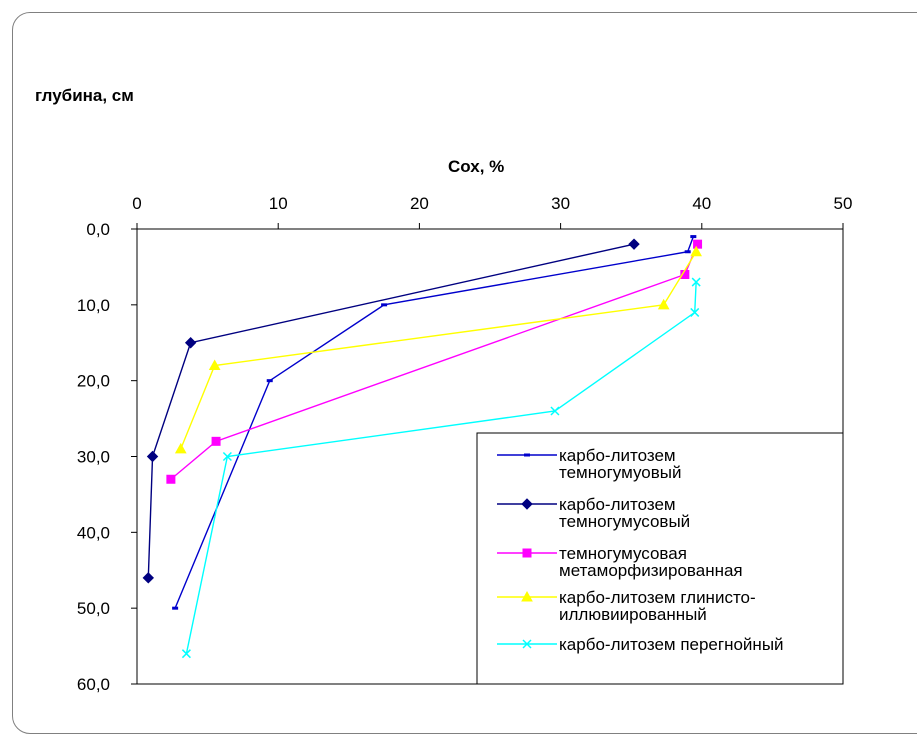 The height and width of the screenshot is (734, 917). What do you see at coordinates (278, 203) in the screenshot?
I see `x-tick-label: 10` at bounding box center [278, 203].